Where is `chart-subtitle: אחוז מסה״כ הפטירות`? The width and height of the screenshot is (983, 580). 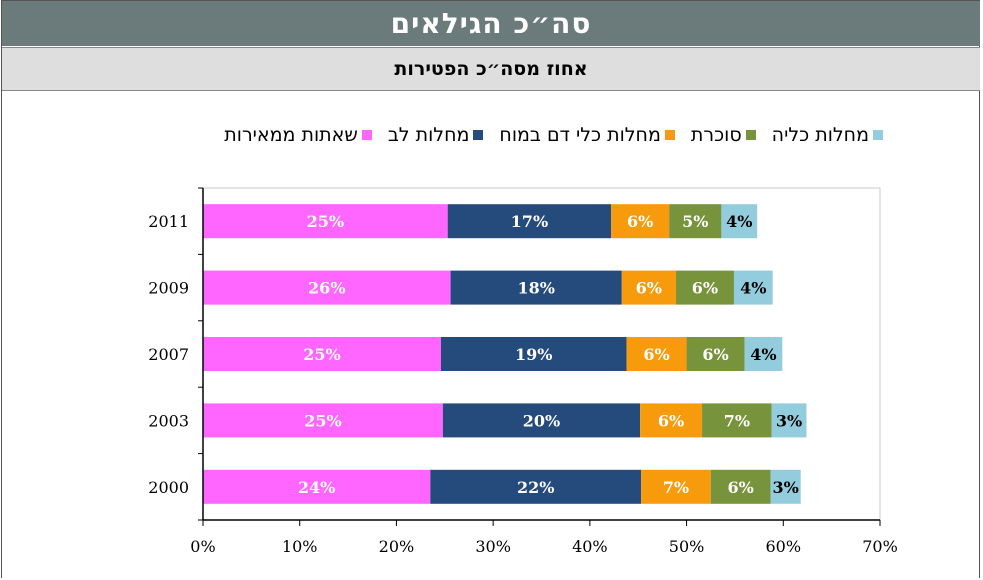 chart-subtitle: אחוז מסה״כ הפטירות is located at coordinates (491, 69).